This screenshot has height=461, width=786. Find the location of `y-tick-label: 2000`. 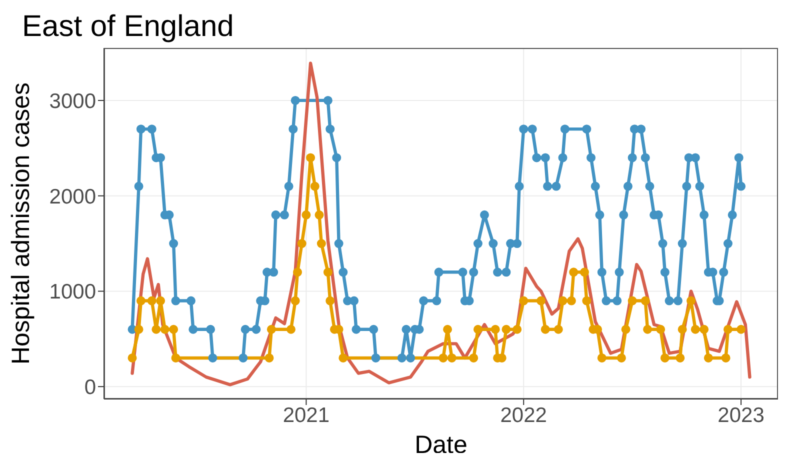

y-tick-label: 2000 is located at coordinates (72, 196).